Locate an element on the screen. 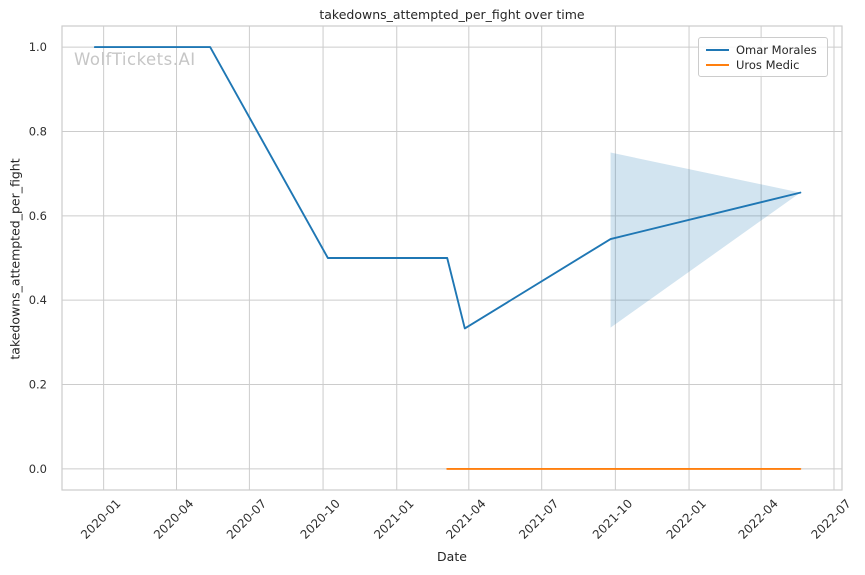  legend-item-omar-morales: Omar Morales is located at coordinates (763, 50).